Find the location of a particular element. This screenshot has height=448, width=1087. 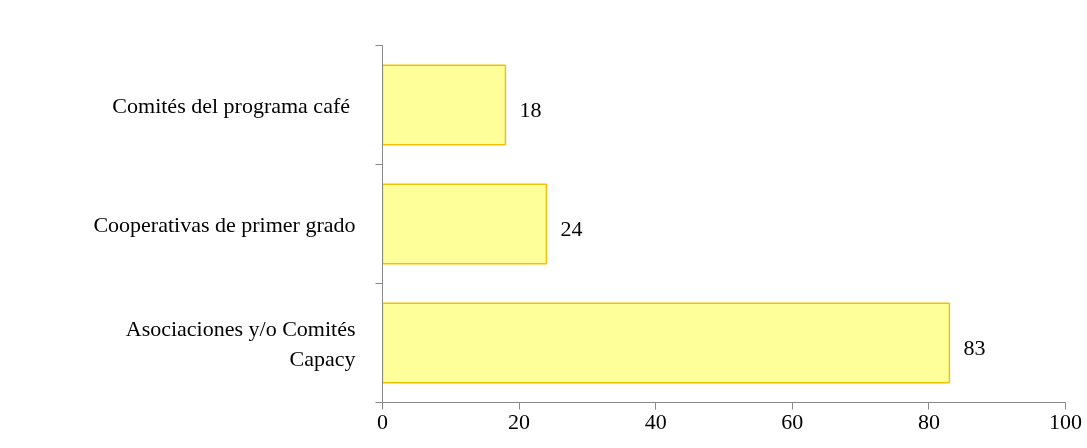

data-label: 18 is located at coordinates (530, 109).